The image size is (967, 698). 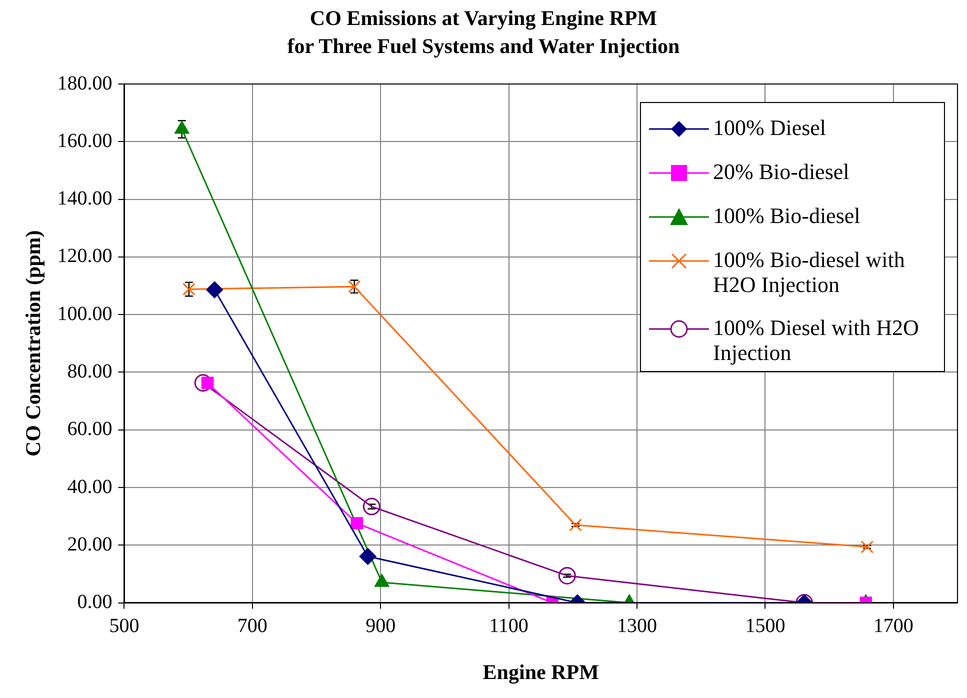 What do you see at coordinates (84, 141) in the screenshot?
I see `y-tick-label: 160.00` at bounding box center [84, 141].